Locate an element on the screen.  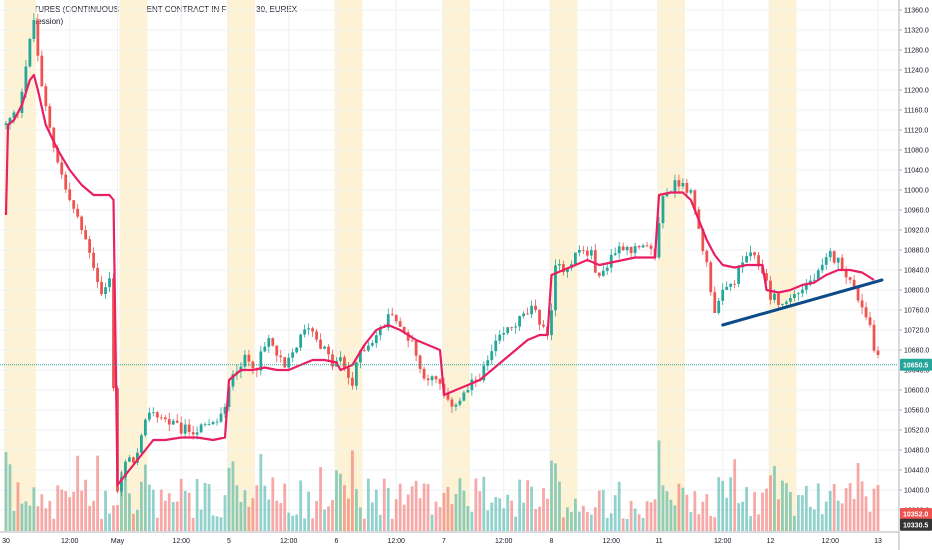
price-tag-0: 10650.5 is located at coordinates (916, 364).